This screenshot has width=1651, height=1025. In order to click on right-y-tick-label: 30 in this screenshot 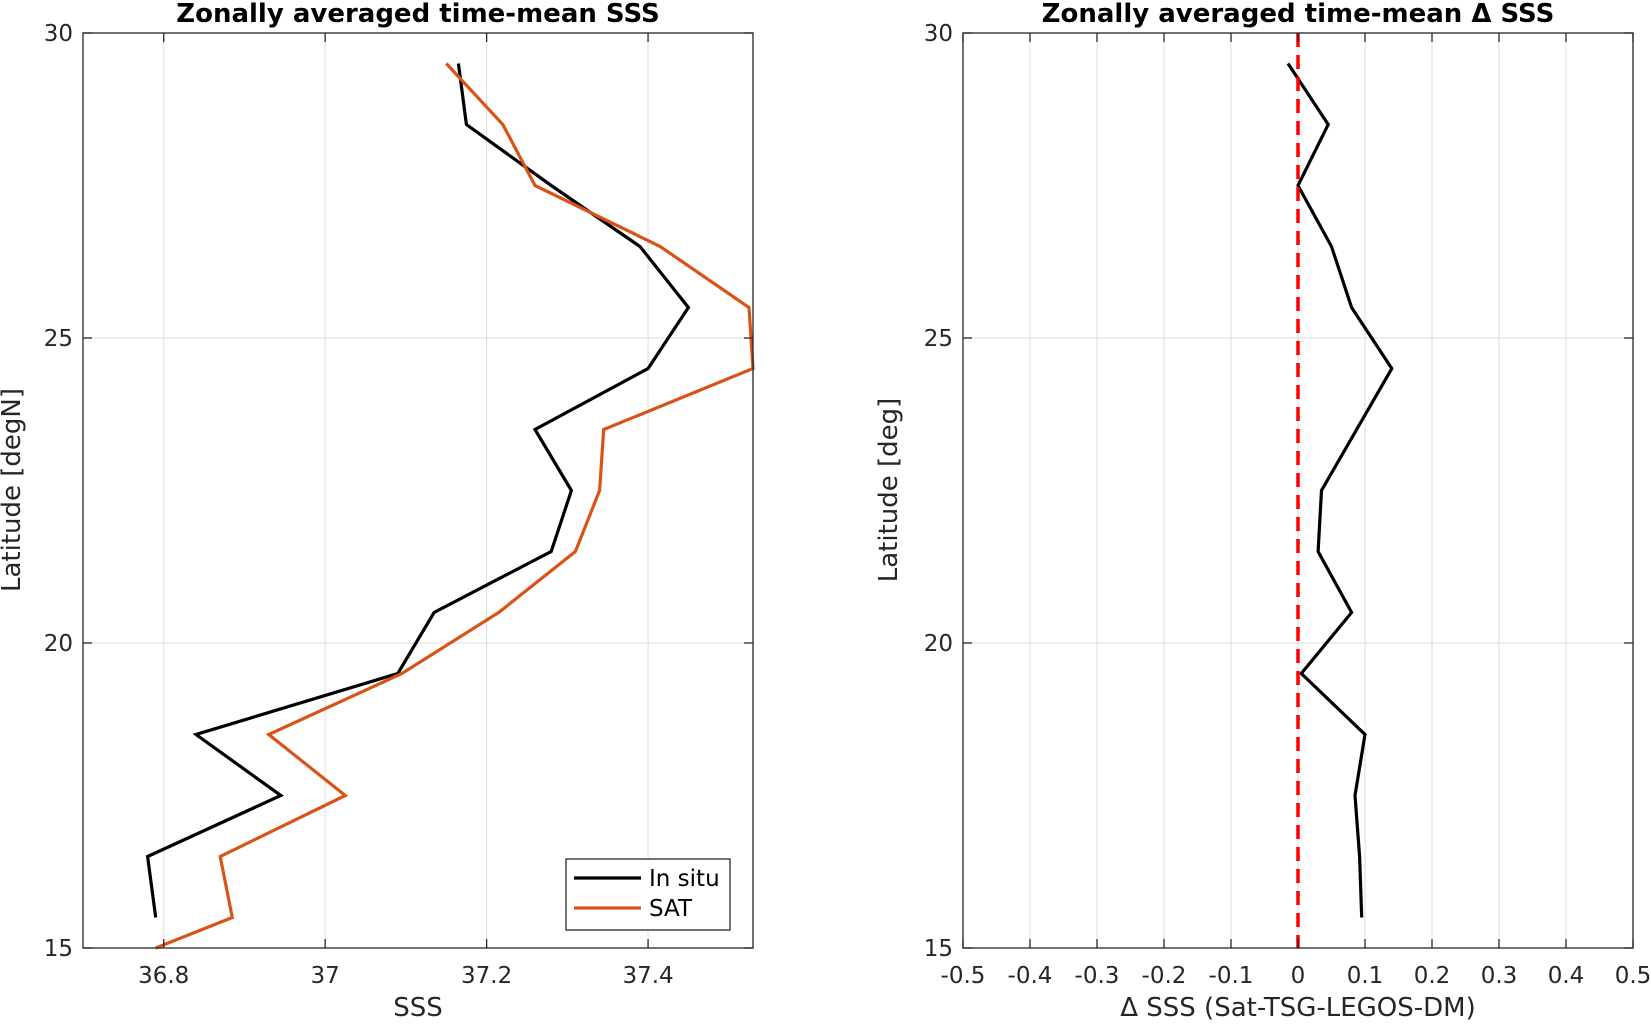, I will do `click(938, 34)`.